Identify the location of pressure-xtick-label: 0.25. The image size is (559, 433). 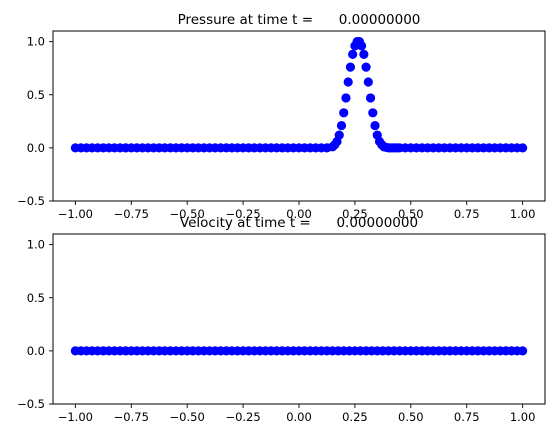
(355, 214).